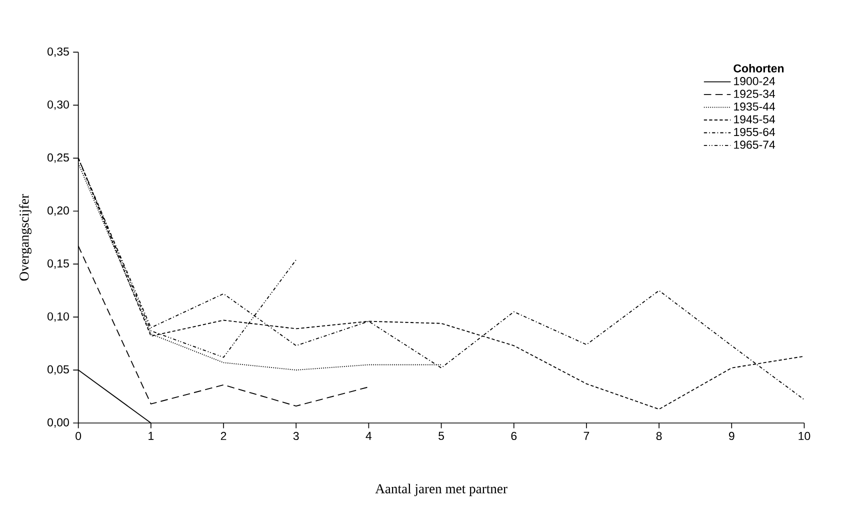 This screenshot has width=846, height=522. What do you see at coordinates (755, 106) in the screenshot?
I see `legend-label: 1935-44` at bounding box center [755, 106].